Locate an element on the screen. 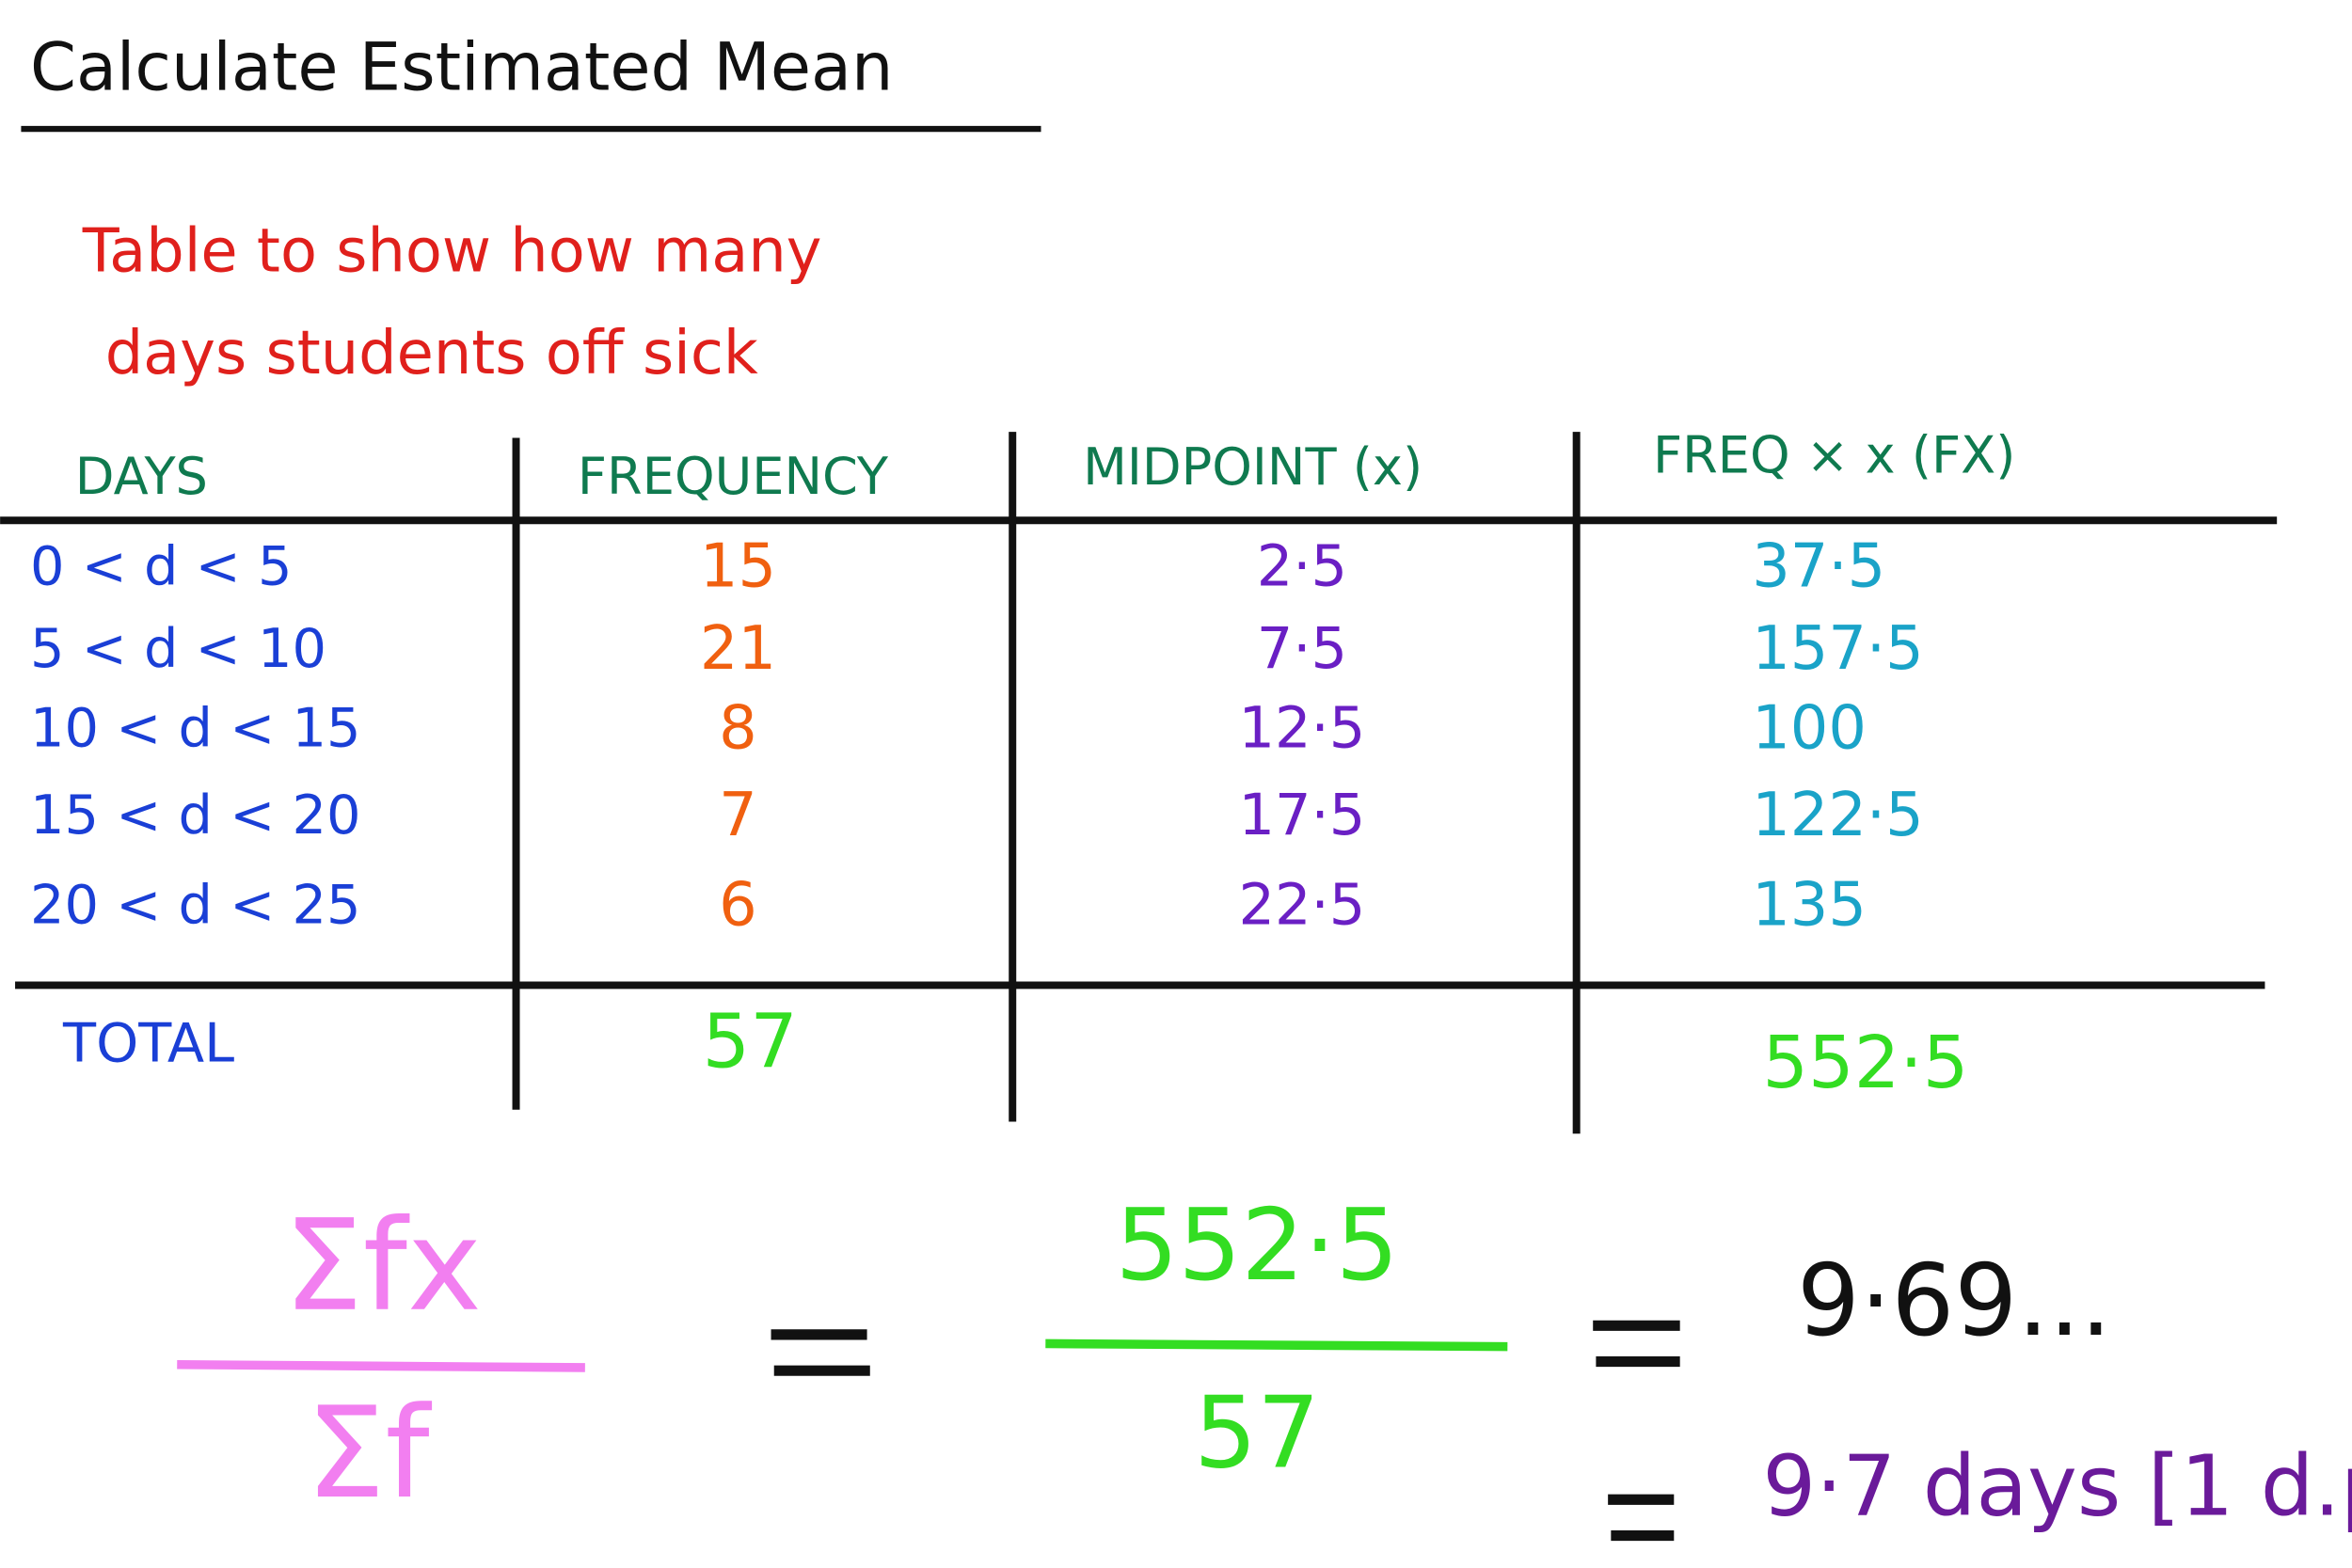 Image resolution: width=2352 pixels, height=1568 pixels. days-cell: 10 < d < 15 is located at coordinates (195, 728).